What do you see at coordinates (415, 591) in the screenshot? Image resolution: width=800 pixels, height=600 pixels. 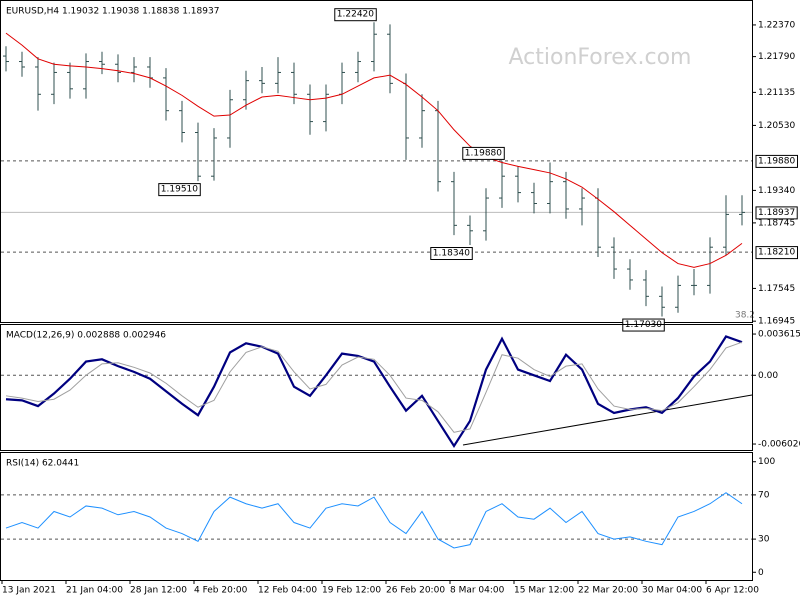 I see `x-tick-label: 26 Feb 20:00` at bounding box center [415, 591].